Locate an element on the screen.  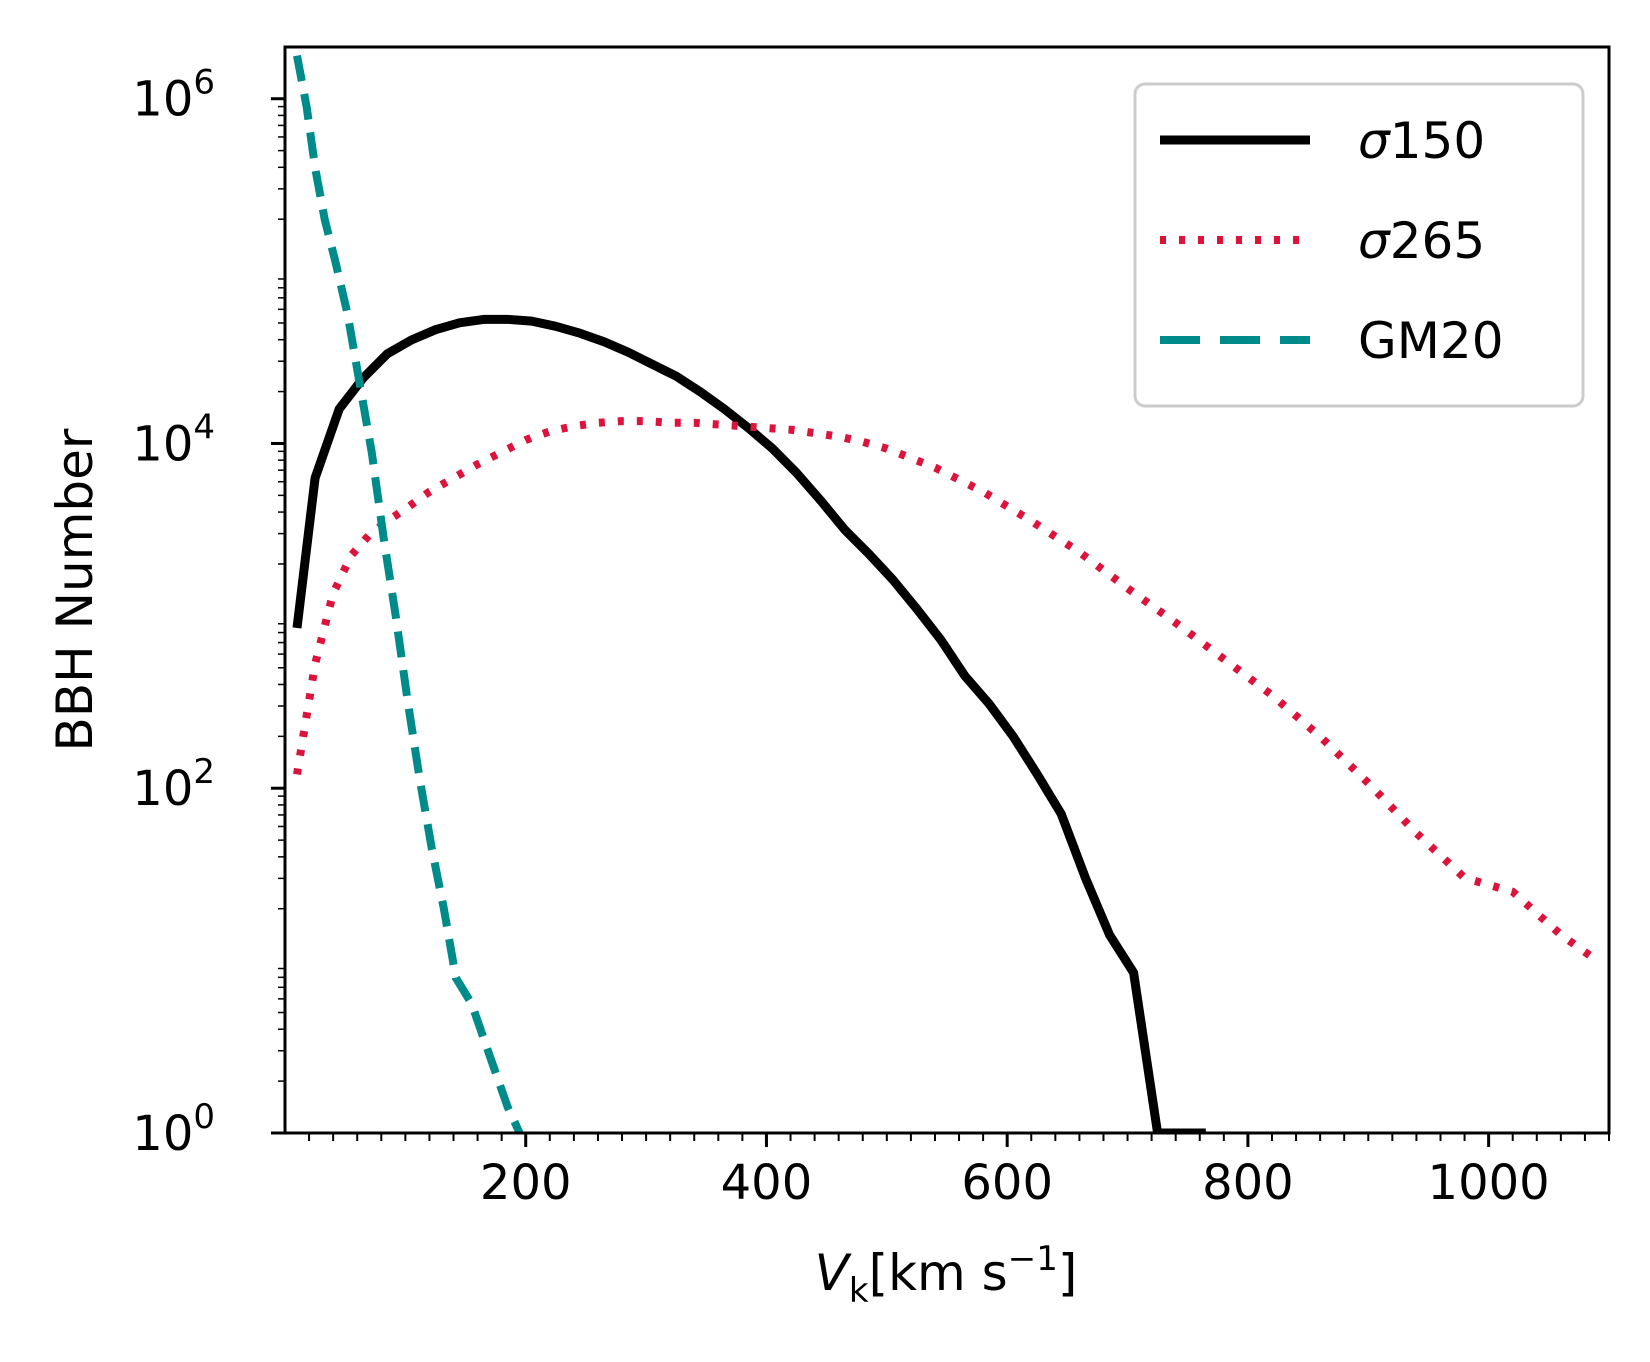
y-tick-exponent: 0 is located at coordinates (204, 1117).